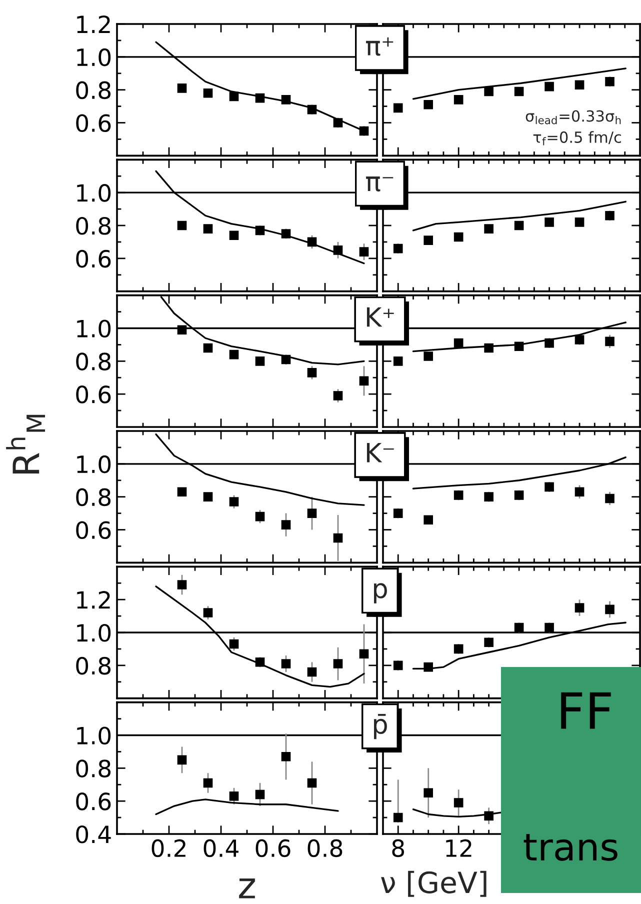  What do you see at coordinates (571, 847) in the screenshot?
I see `text: trans` at bounding box center [571, 847].